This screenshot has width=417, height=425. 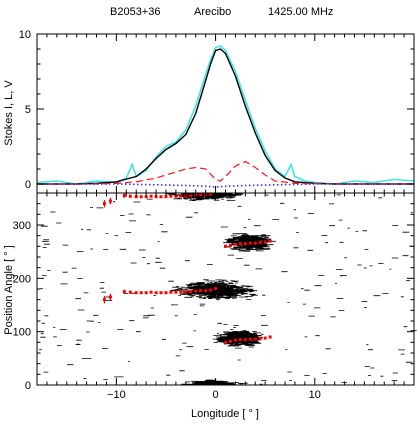 What do you see at coordinates (22, 333) in the screenshot?
I see `pa-y-tick-label: 100` at bounding box center [22, 333].